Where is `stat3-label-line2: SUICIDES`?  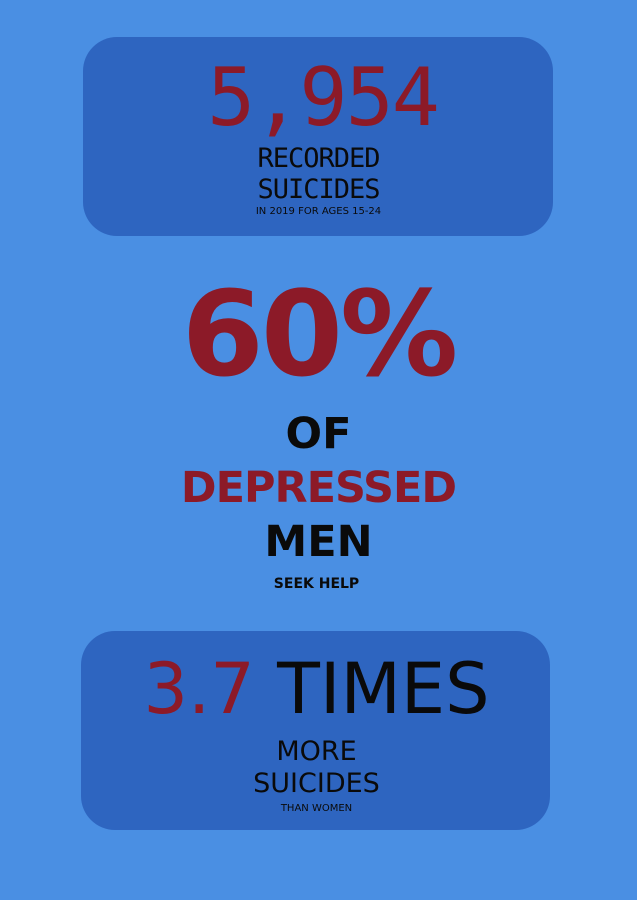 stat3-label-line2: SUICIDES is located at coordinates (316, 783).